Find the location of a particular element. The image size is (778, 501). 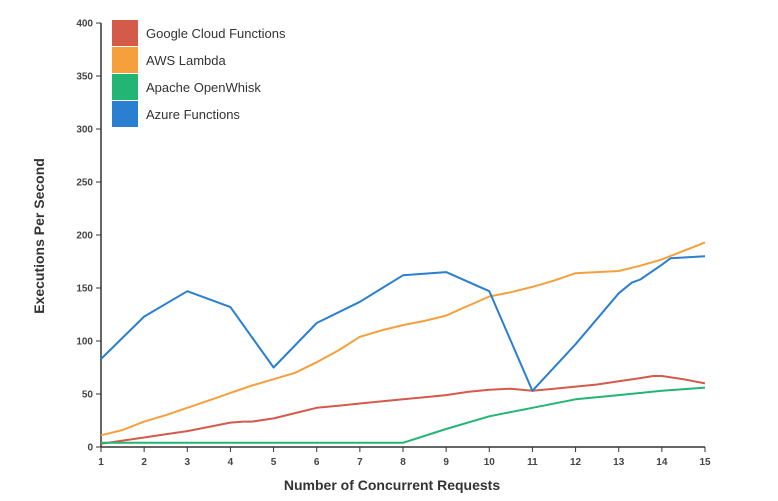

x-tick-label: 1 is located at coordinates (101, 462).